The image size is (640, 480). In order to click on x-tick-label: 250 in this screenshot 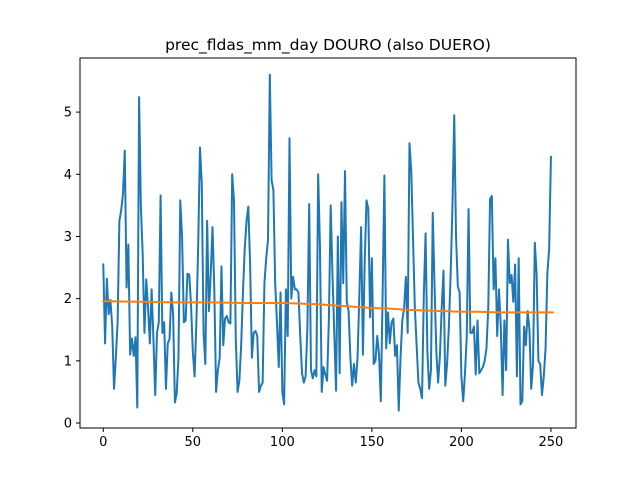, I will do `click(551, 442)`.